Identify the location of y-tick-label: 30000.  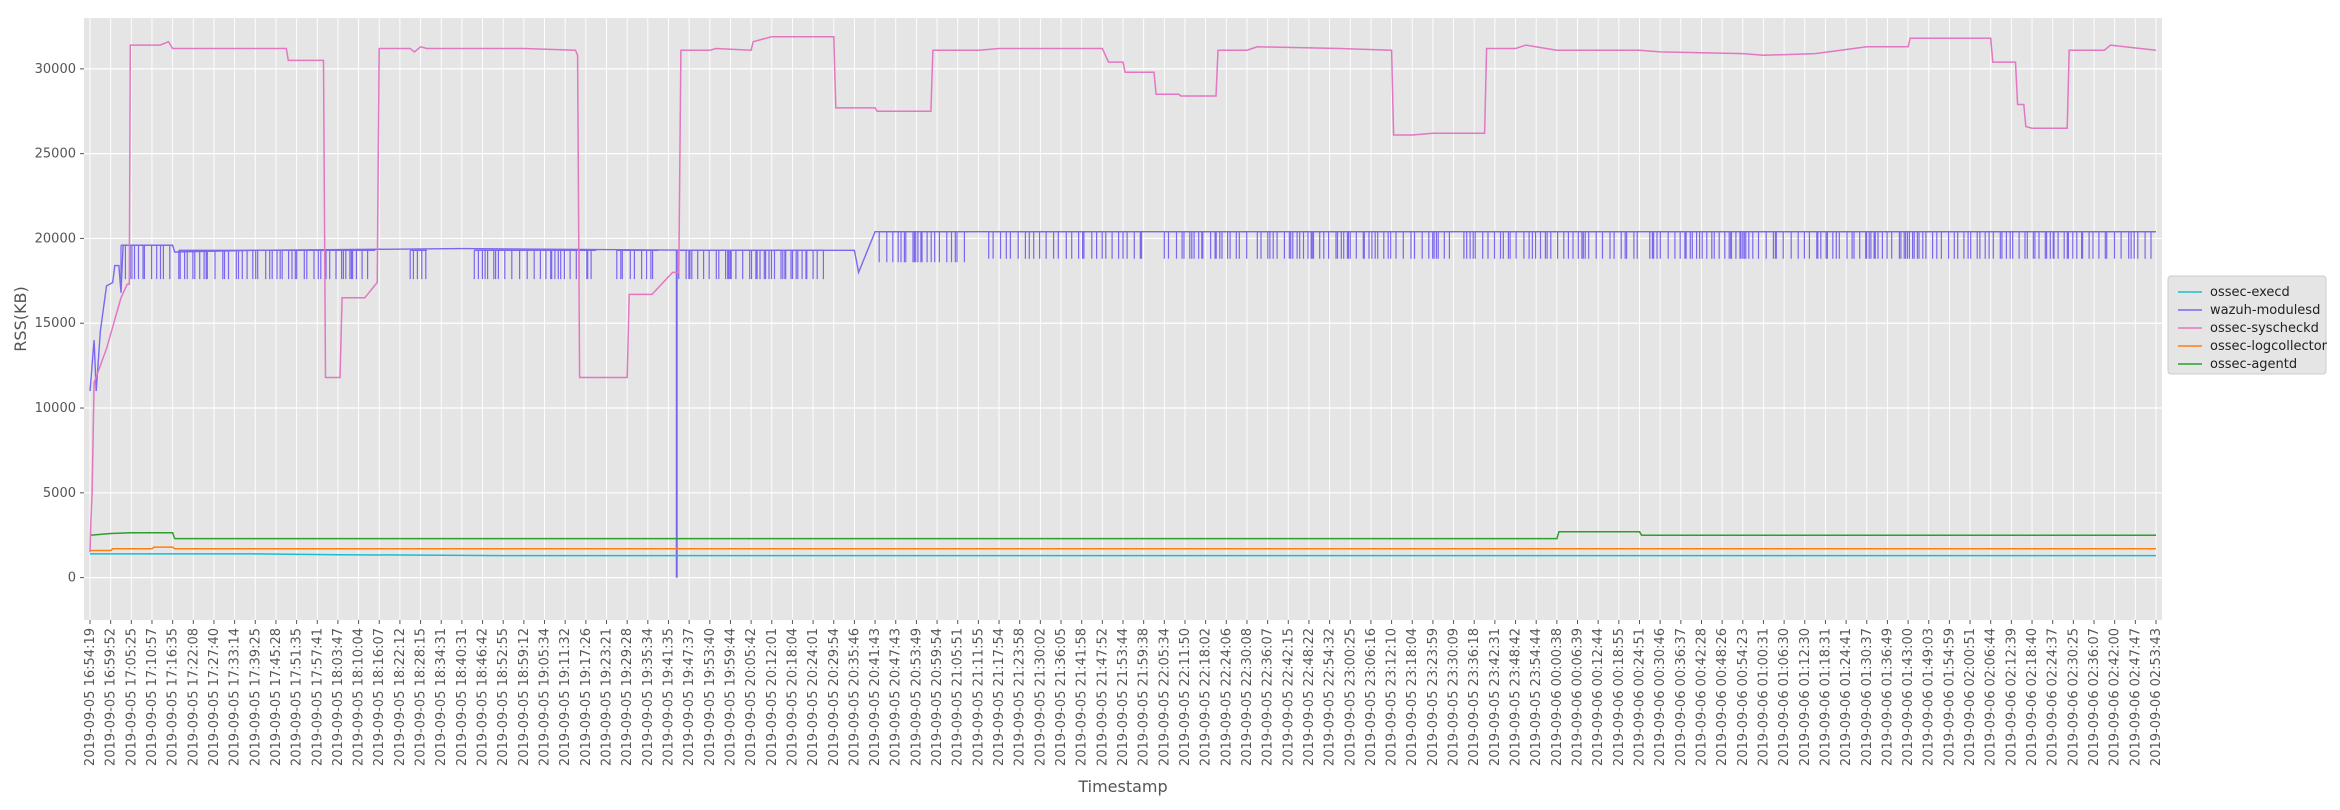
(55, 69).